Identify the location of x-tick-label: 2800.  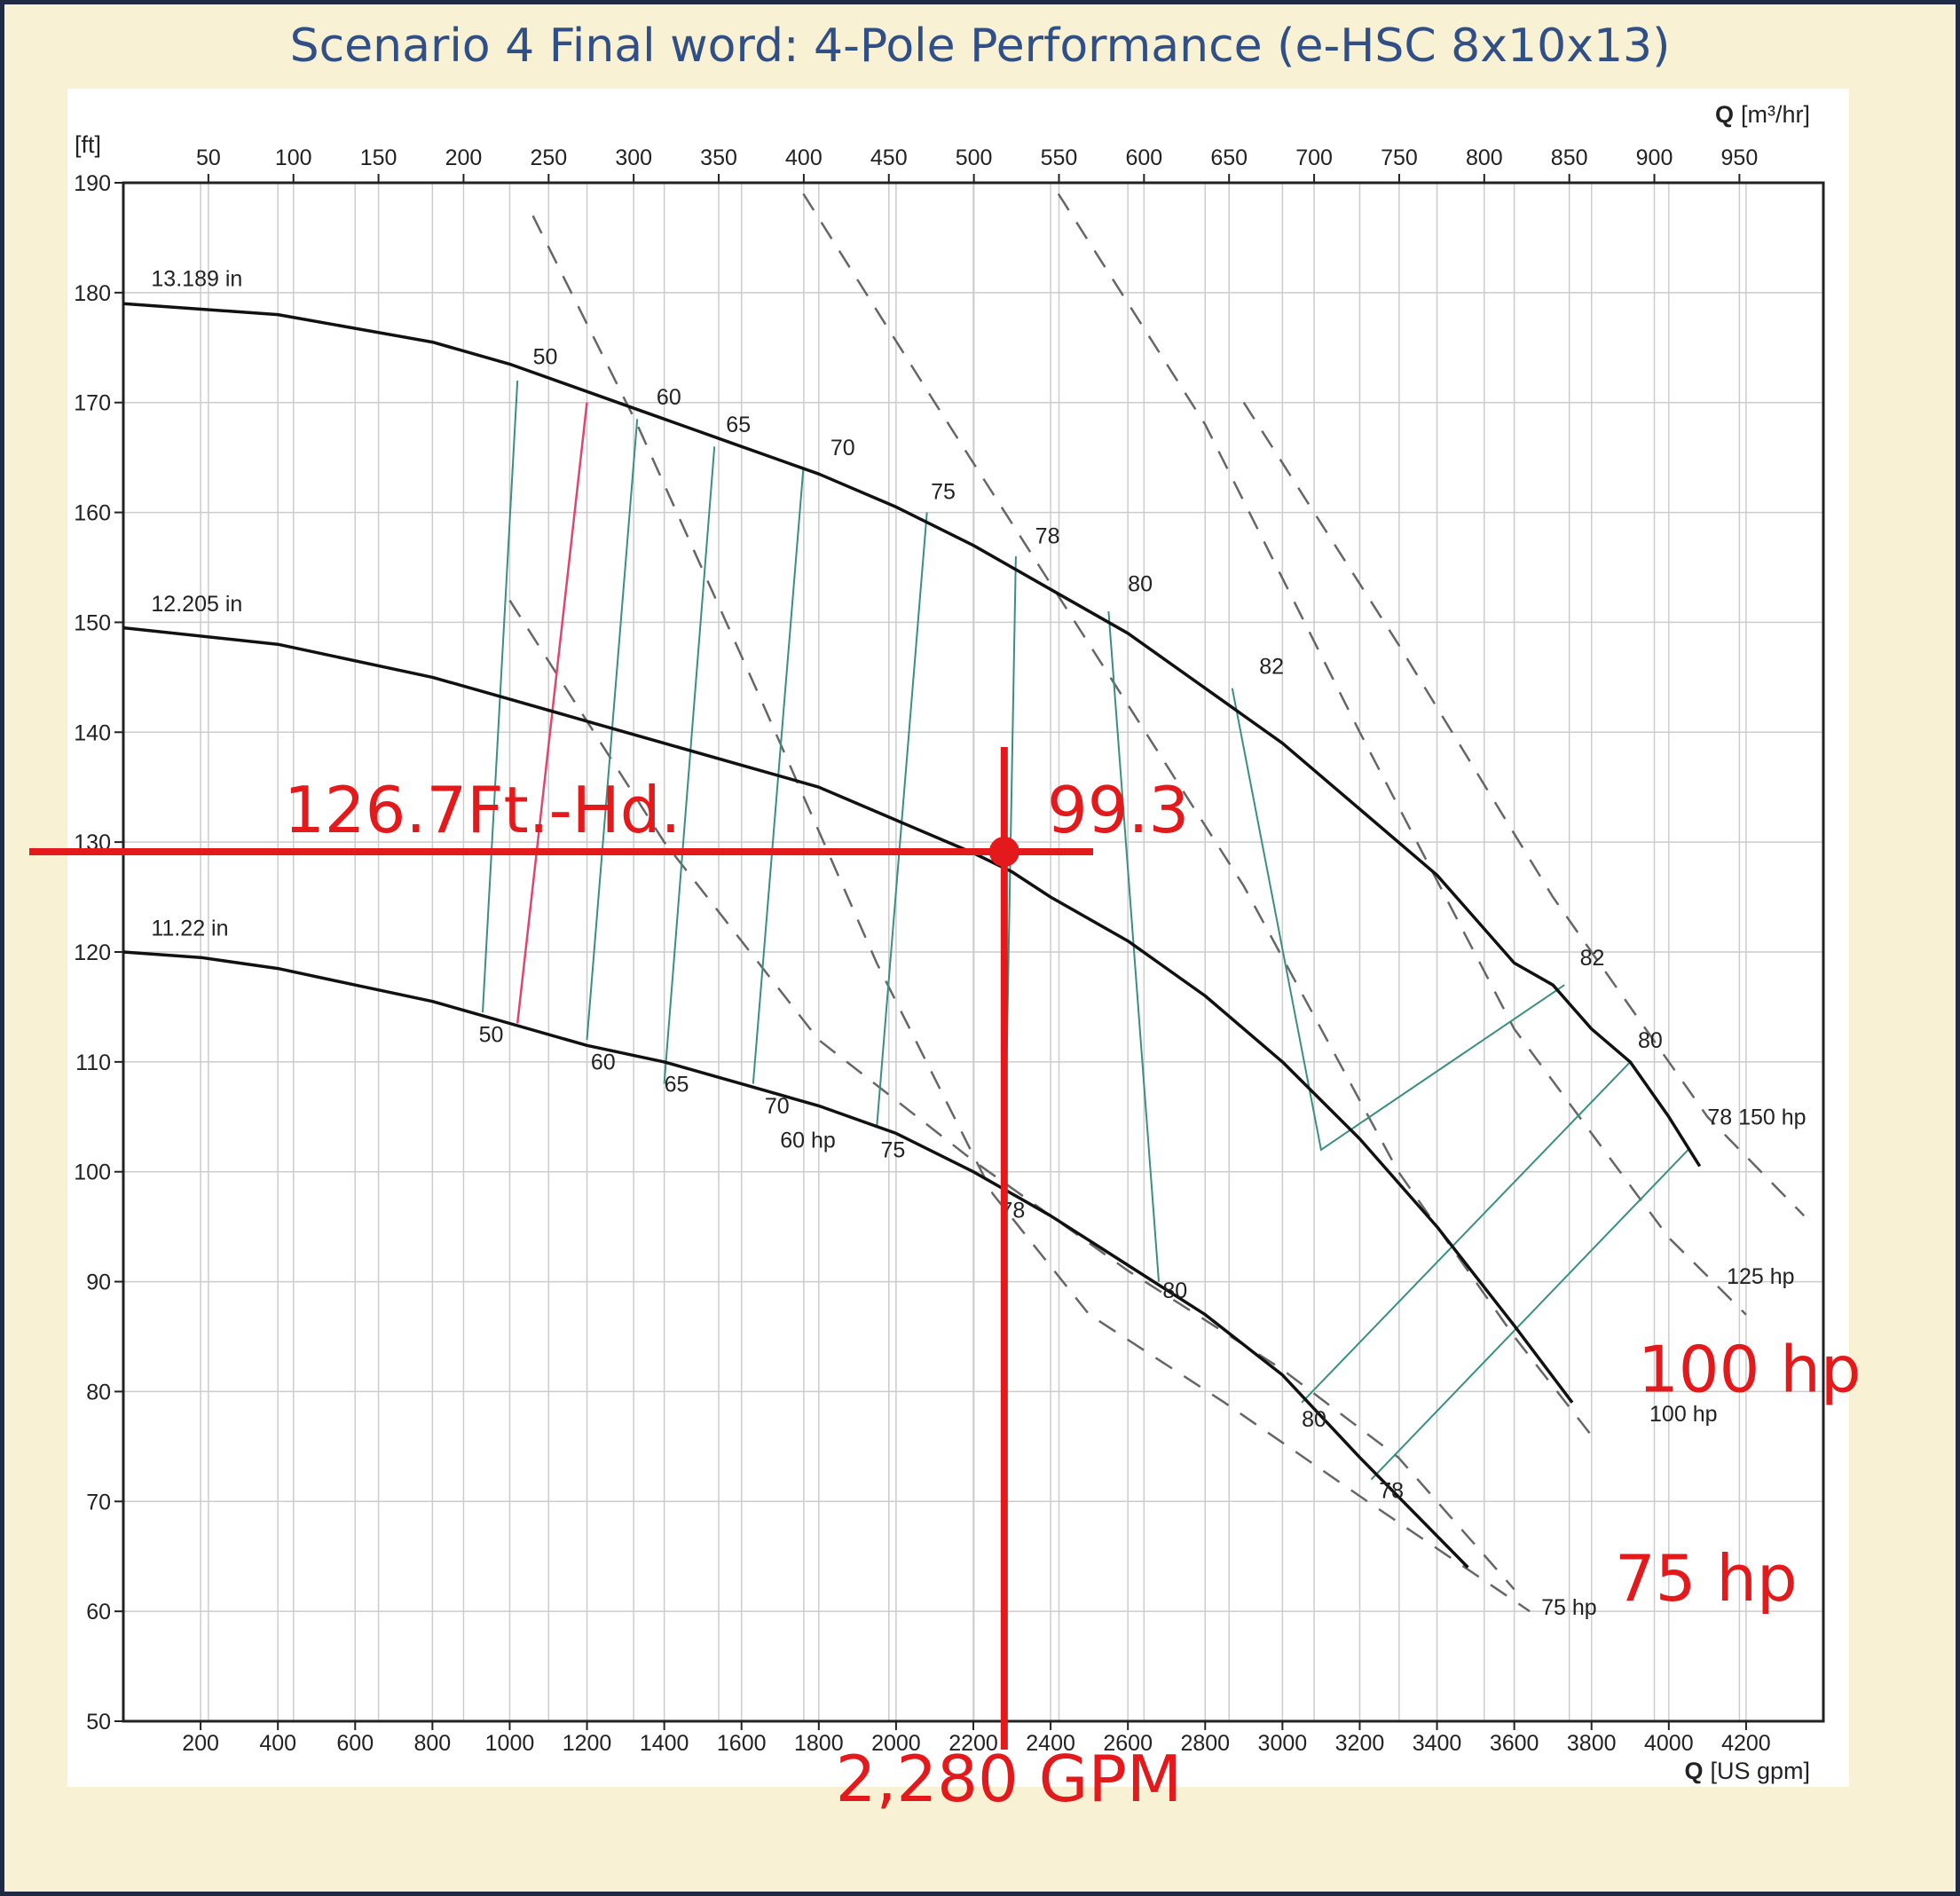
(1205, 1744).